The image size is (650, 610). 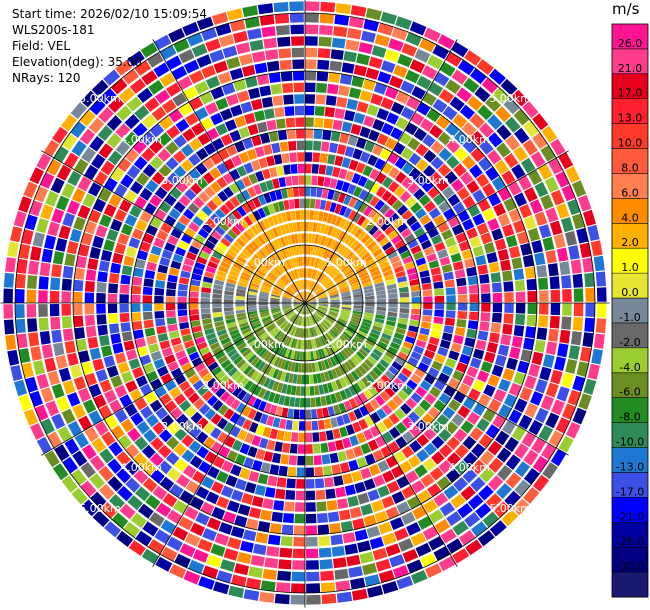 What do you see at coordinates (629, 417) in the screenshot?
I see `colorbar-tick-label: -8.0` at bounding box center [629, 417].